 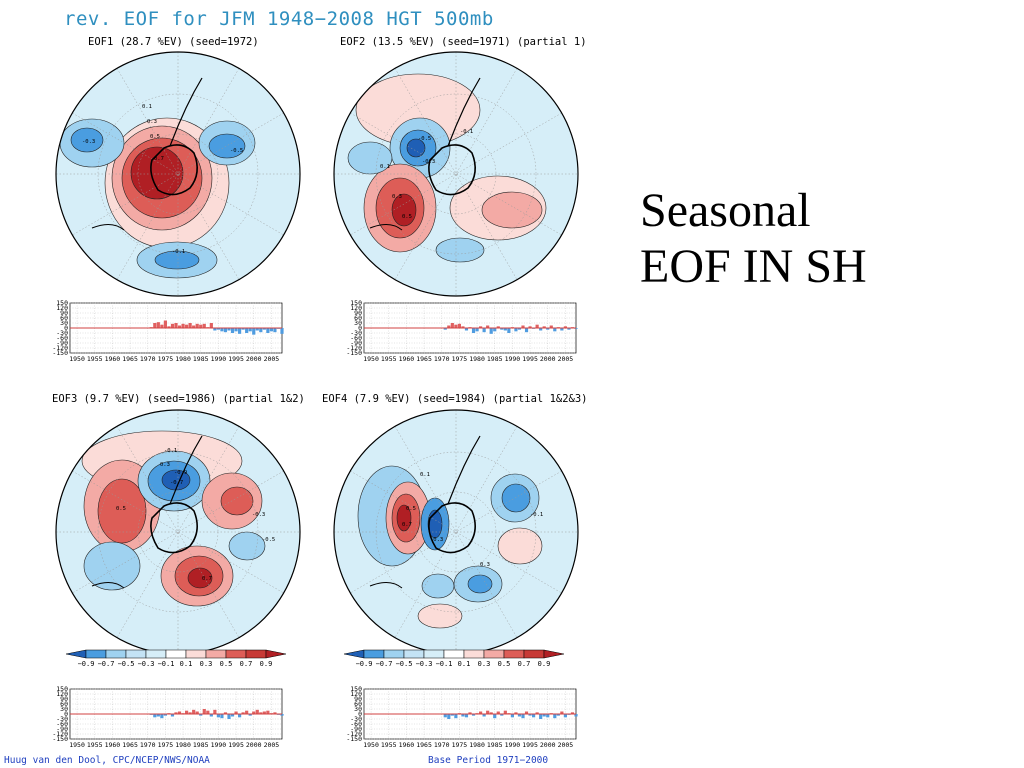 I want to click on colorbar-label: −0.9, so click(x=86, y=664).